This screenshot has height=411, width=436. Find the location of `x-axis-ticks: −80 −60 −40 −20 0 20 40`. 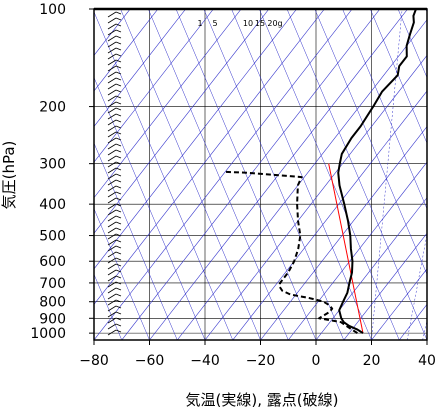

x-axis-ticks: −80 −60 −40 −20 0 20 40 is located at coordinates (257, 354).